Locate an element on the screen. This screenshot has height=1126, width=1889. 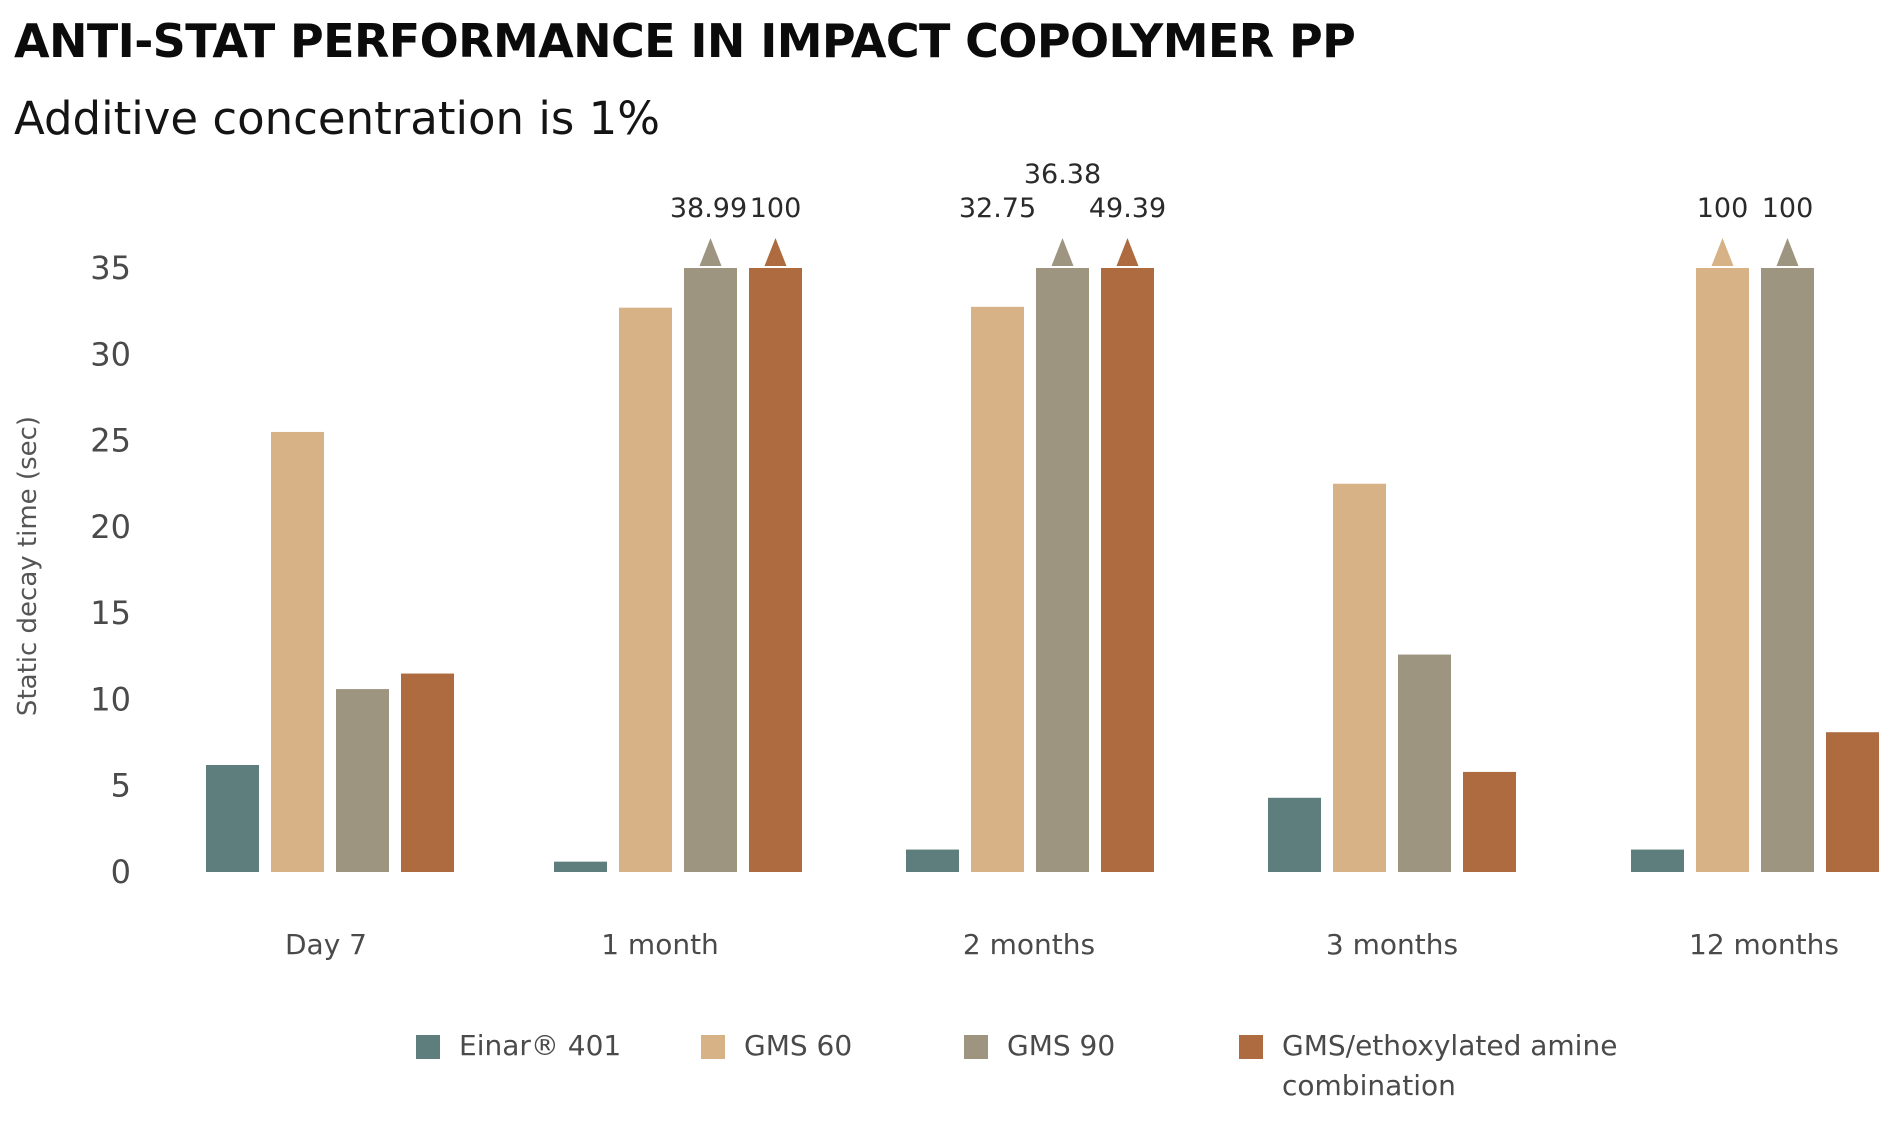
y-tick-label: 0 is located at coordinates (121, 872).